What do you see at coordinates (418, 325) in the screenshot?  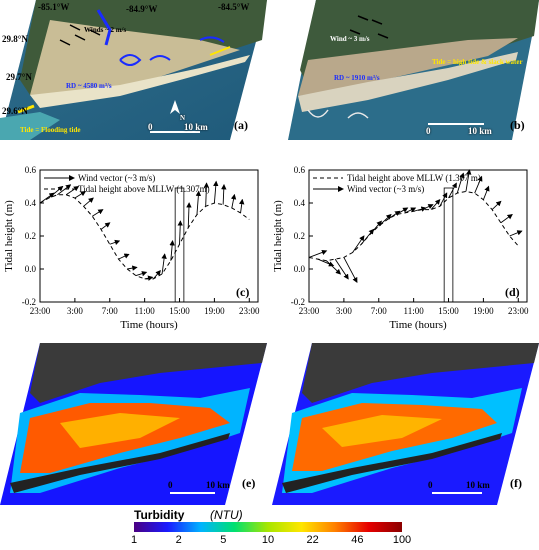 I see `x-axis-label: Time (hours)` at bounding box center [418, 325].